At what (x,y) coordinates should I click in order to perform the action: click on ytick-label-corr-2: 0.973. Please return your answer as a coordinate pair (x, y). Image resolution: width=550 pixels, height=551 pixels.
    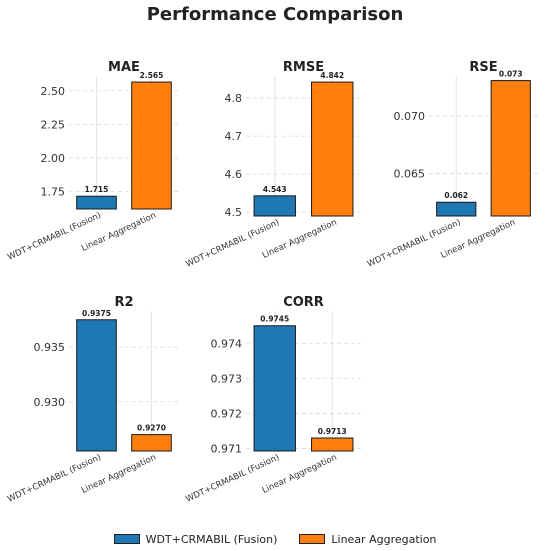
    Looking at the image, I should click on (227, 378).